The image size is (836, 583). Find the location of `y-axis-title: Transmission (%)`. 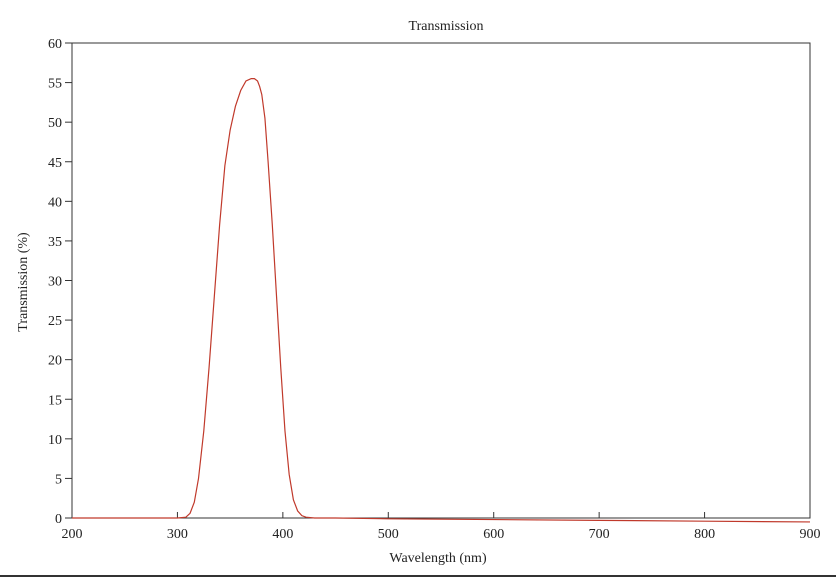

y-axis-title: Transmission (%) is located at coordinates (23, 282).